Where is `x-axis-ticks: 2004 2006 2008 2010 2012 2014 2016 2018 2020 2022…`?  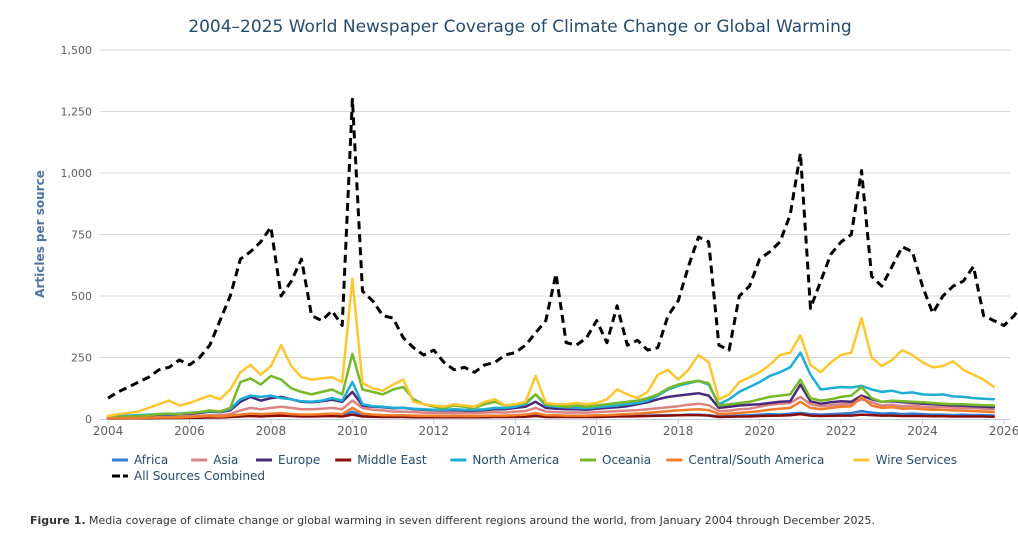
x-axis-ticks: 2004 2006 2008 2010 2012 2014 2016 2018 2020 2022… is located at coordinates (555, 428).